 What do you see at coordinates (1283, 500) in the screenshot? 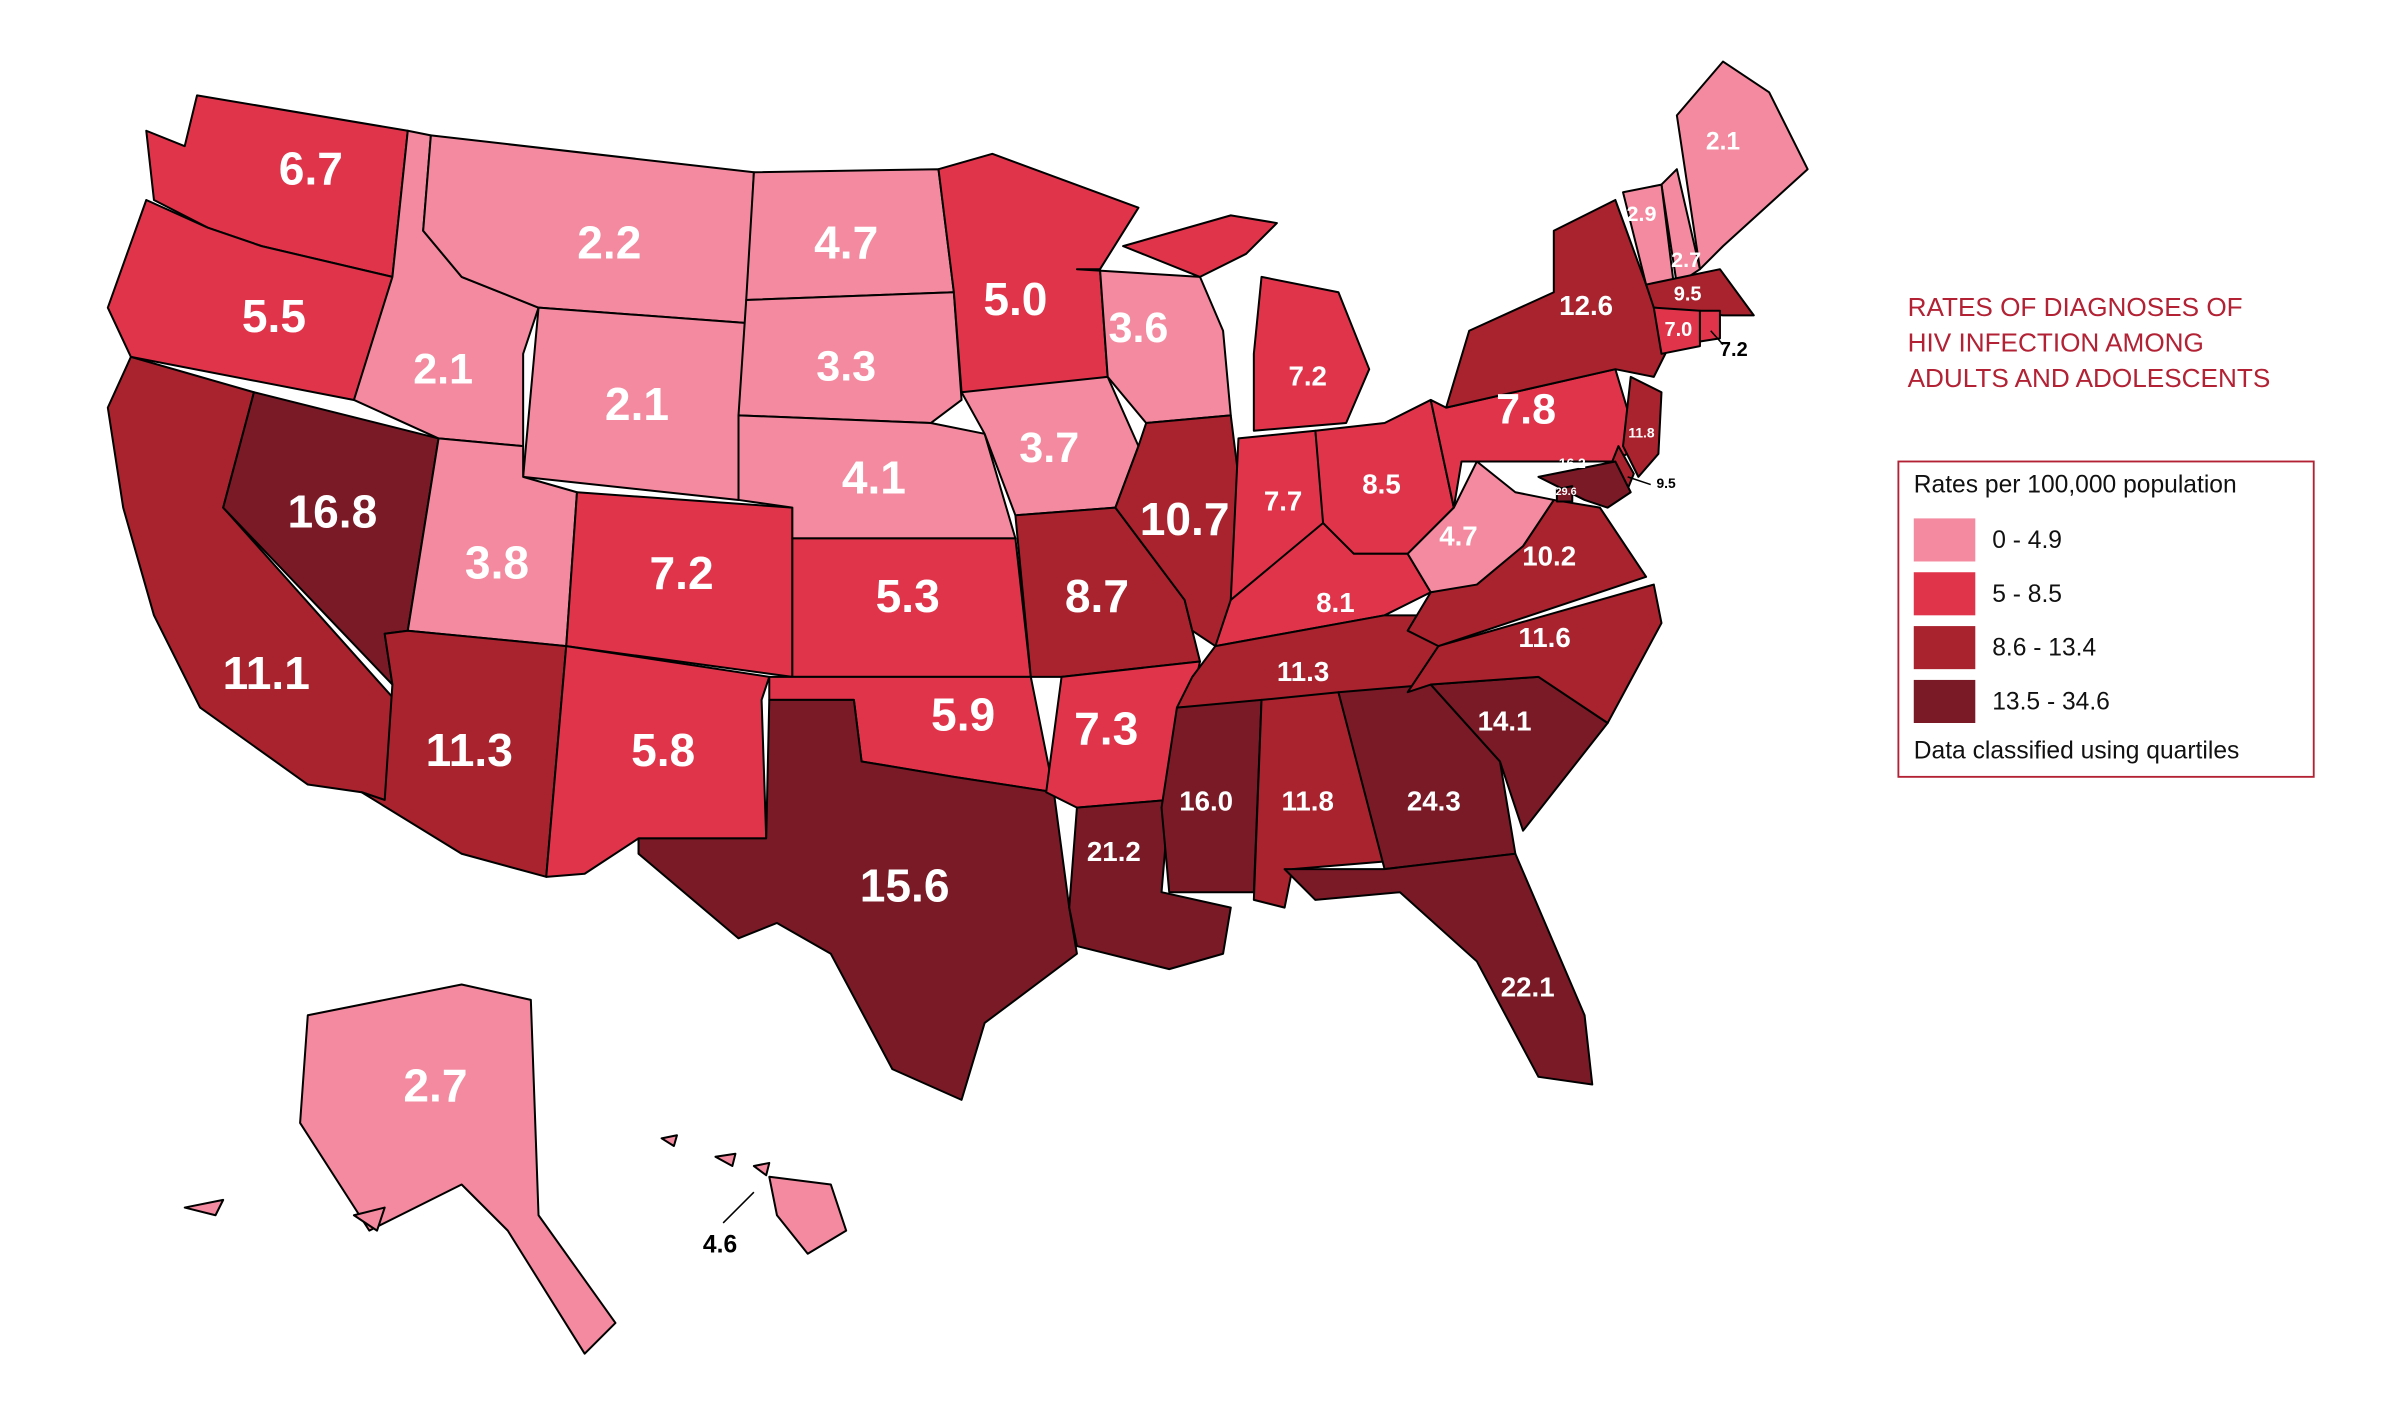
I see `state-value-label: 7.7` at bounding box center [1283, 500].